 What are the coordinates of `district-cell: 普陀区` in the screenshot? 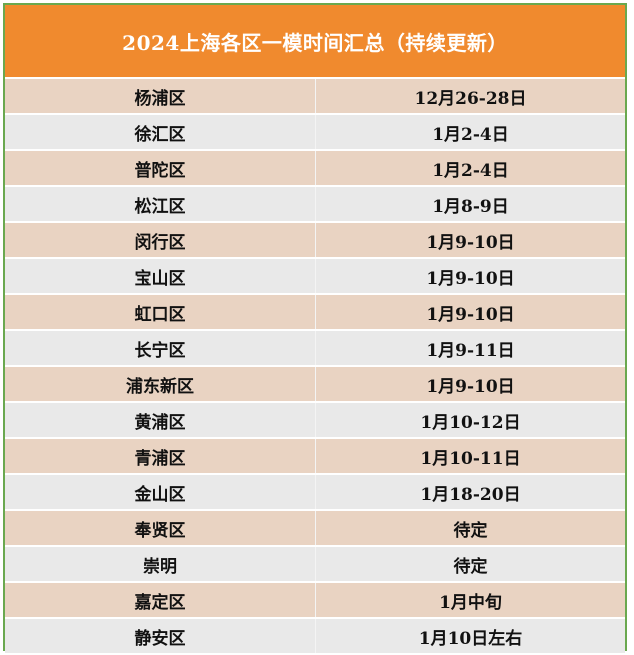 It's located at (160, 168).